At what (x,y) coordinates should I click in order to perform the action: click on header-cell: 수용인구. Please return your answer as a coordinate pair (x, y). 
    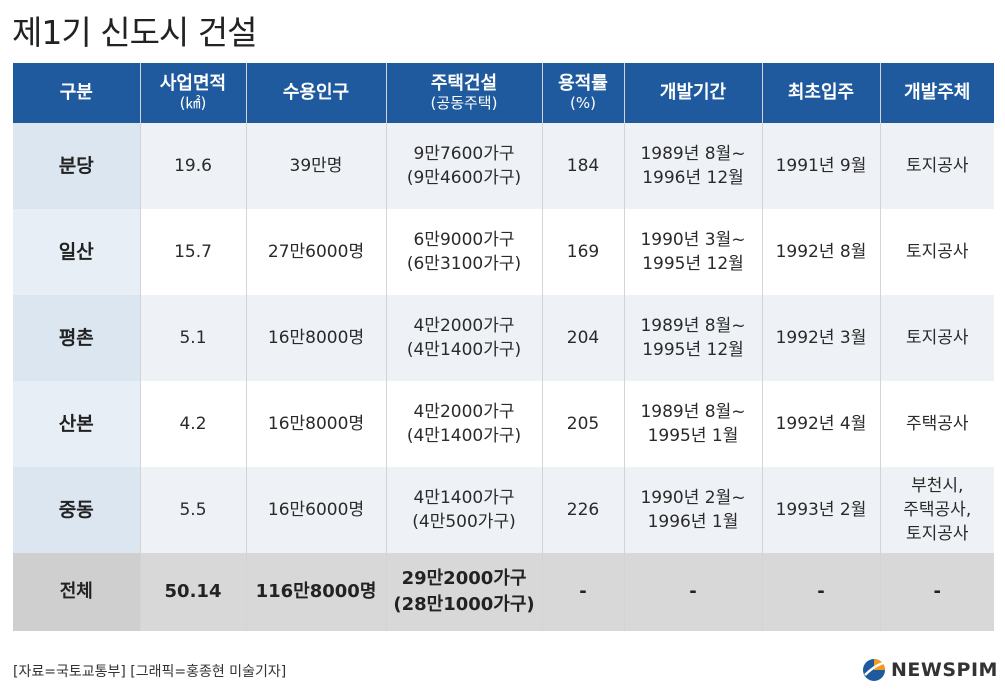
    Looking at the image, I should click on (315, 93).